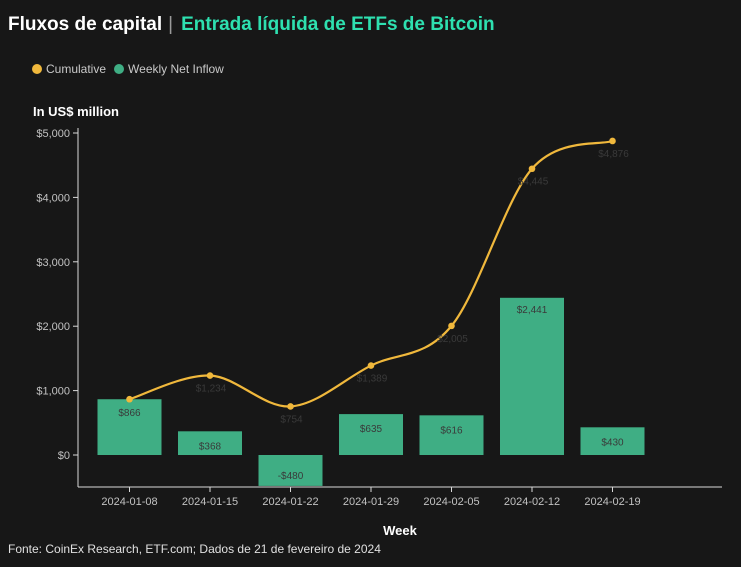 The width and height of the screenshot is (741, 567). What do you see at coordinates (76, 111) in the screenshot?
I see `y-unit-label: In US$ million` at bounding box center [76, 111].